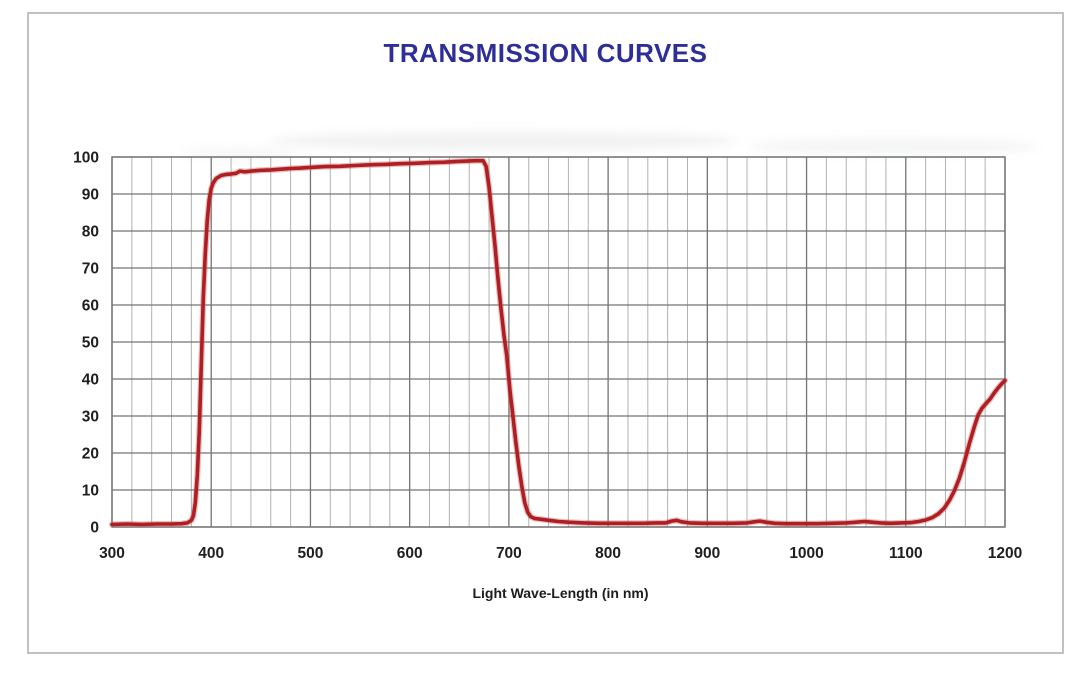 This screenshot has width=1090, height=691. I want to click on x-tick-label: 1200, so click(1005, 553).